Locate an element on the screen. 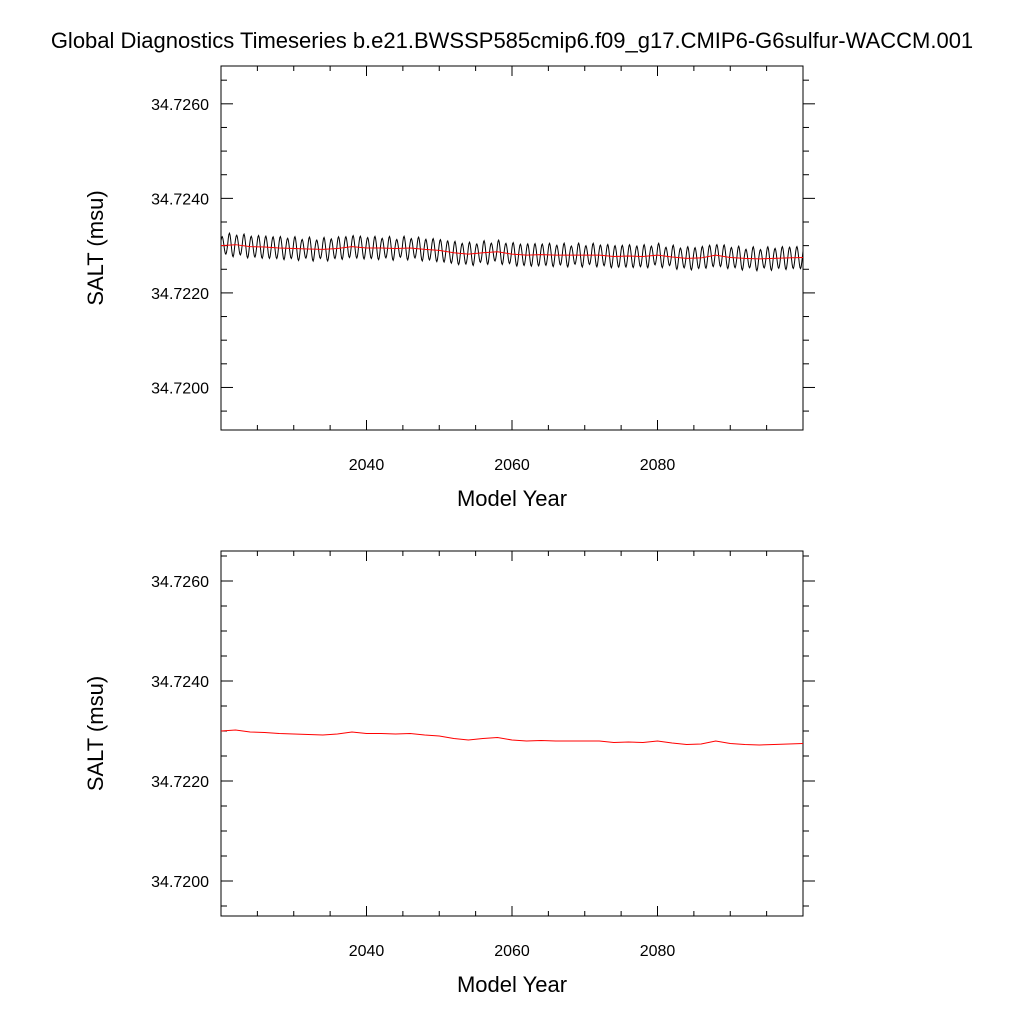  series-line-monthly is located at coordinates (512, 252).